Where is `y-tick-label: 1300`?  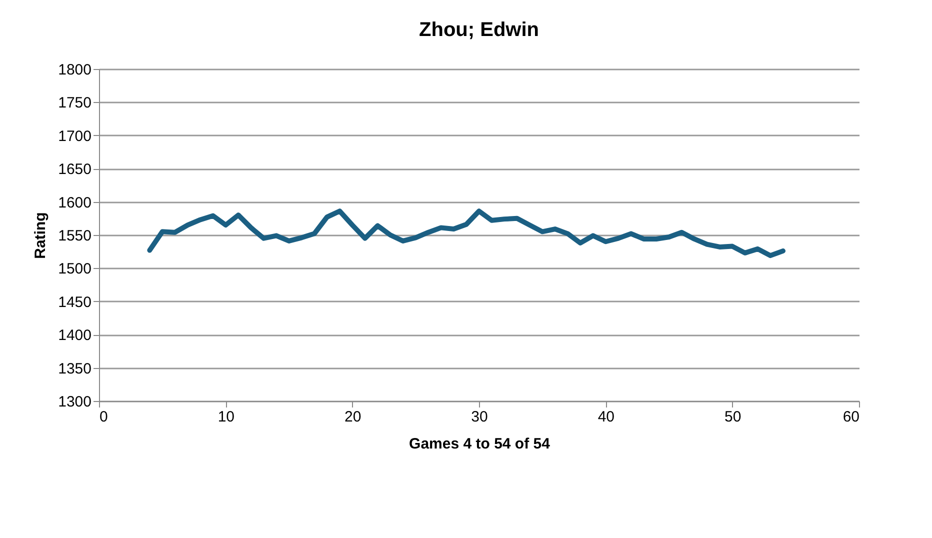
y-tick-label: 1300 is located at coordinates (75, 402).